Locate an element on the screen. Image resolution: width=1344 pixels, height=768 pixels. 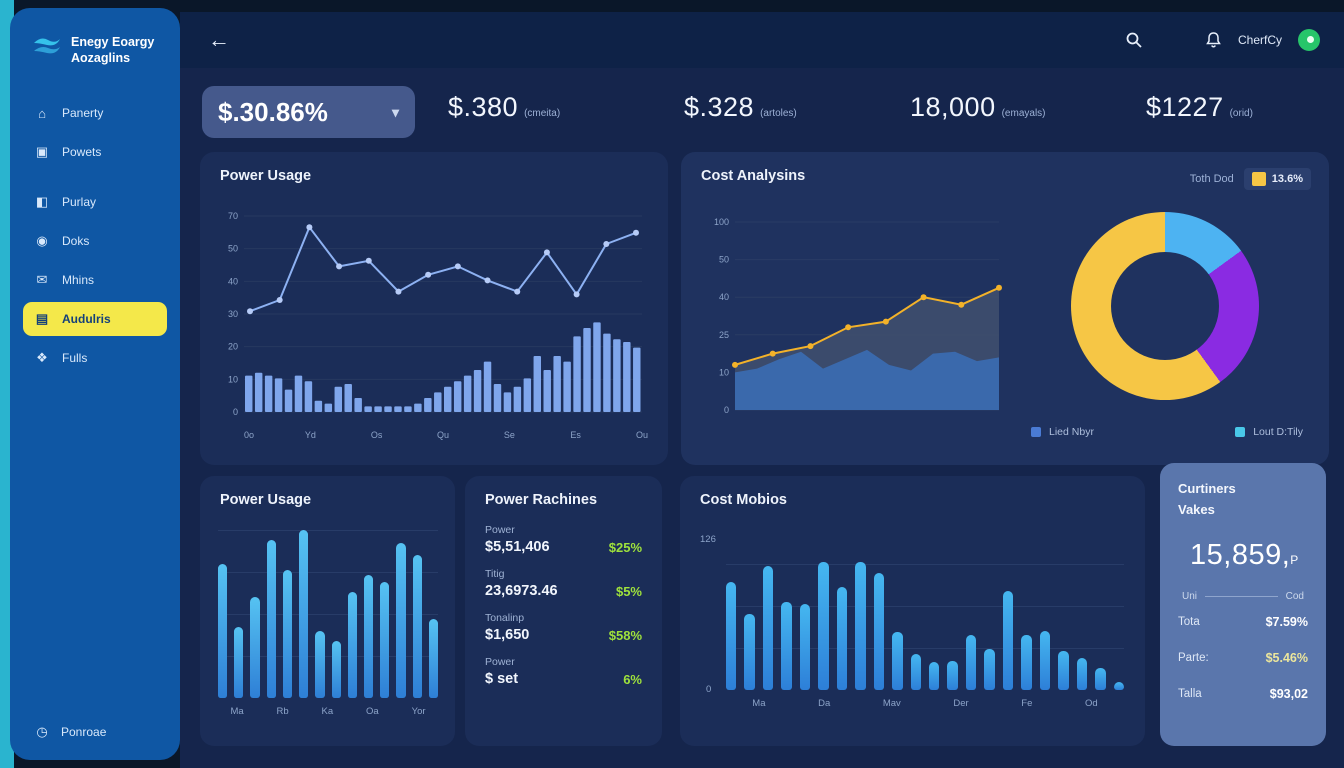
svg-text: Qu is located at coordinates (443, 435).